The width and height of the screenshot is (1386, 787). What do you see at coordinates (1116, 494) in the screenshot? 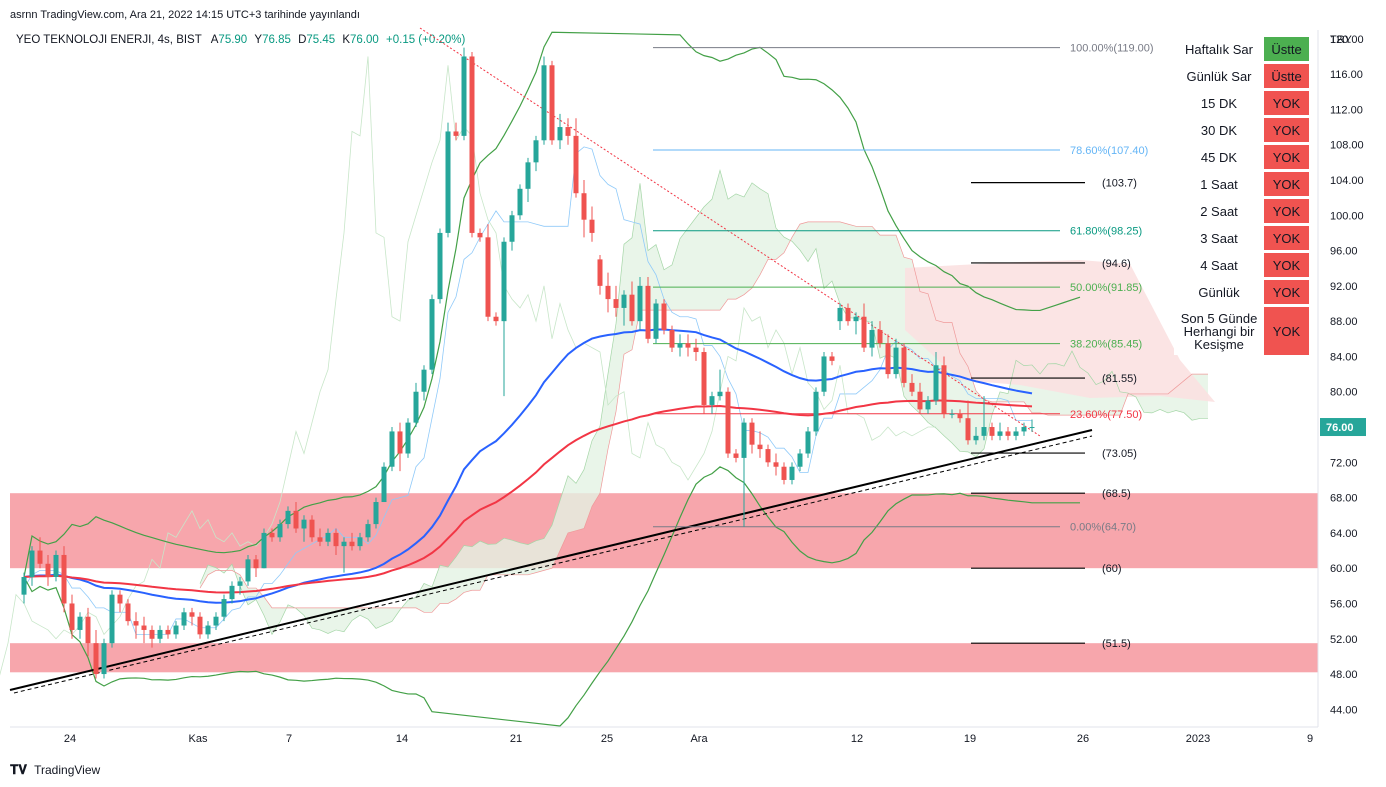
I see `level-label: (68.5)` at bounding box center [1116, 494].